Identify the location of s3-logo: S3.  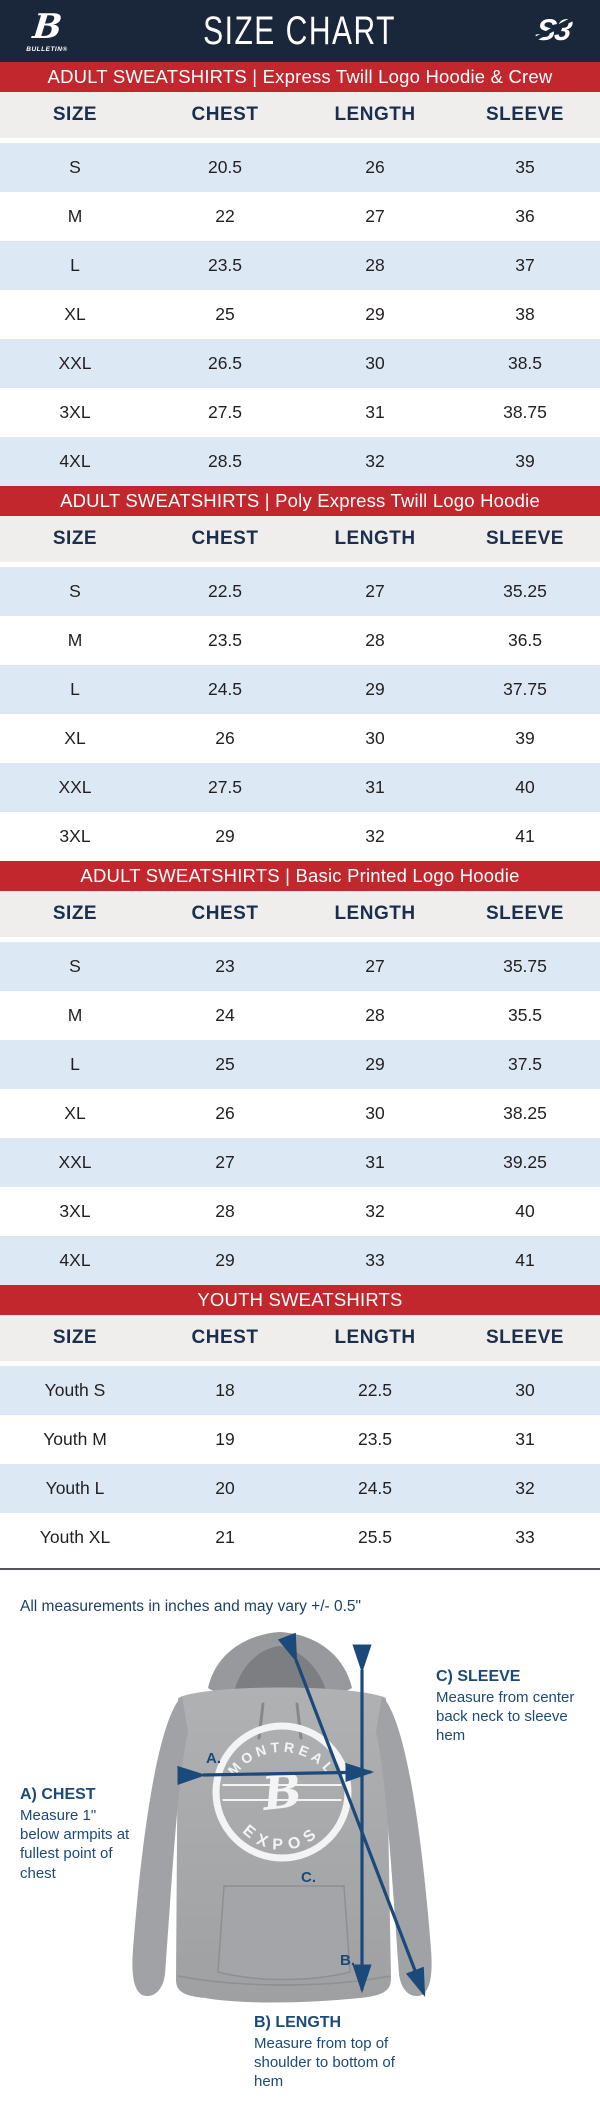
(553, 31).